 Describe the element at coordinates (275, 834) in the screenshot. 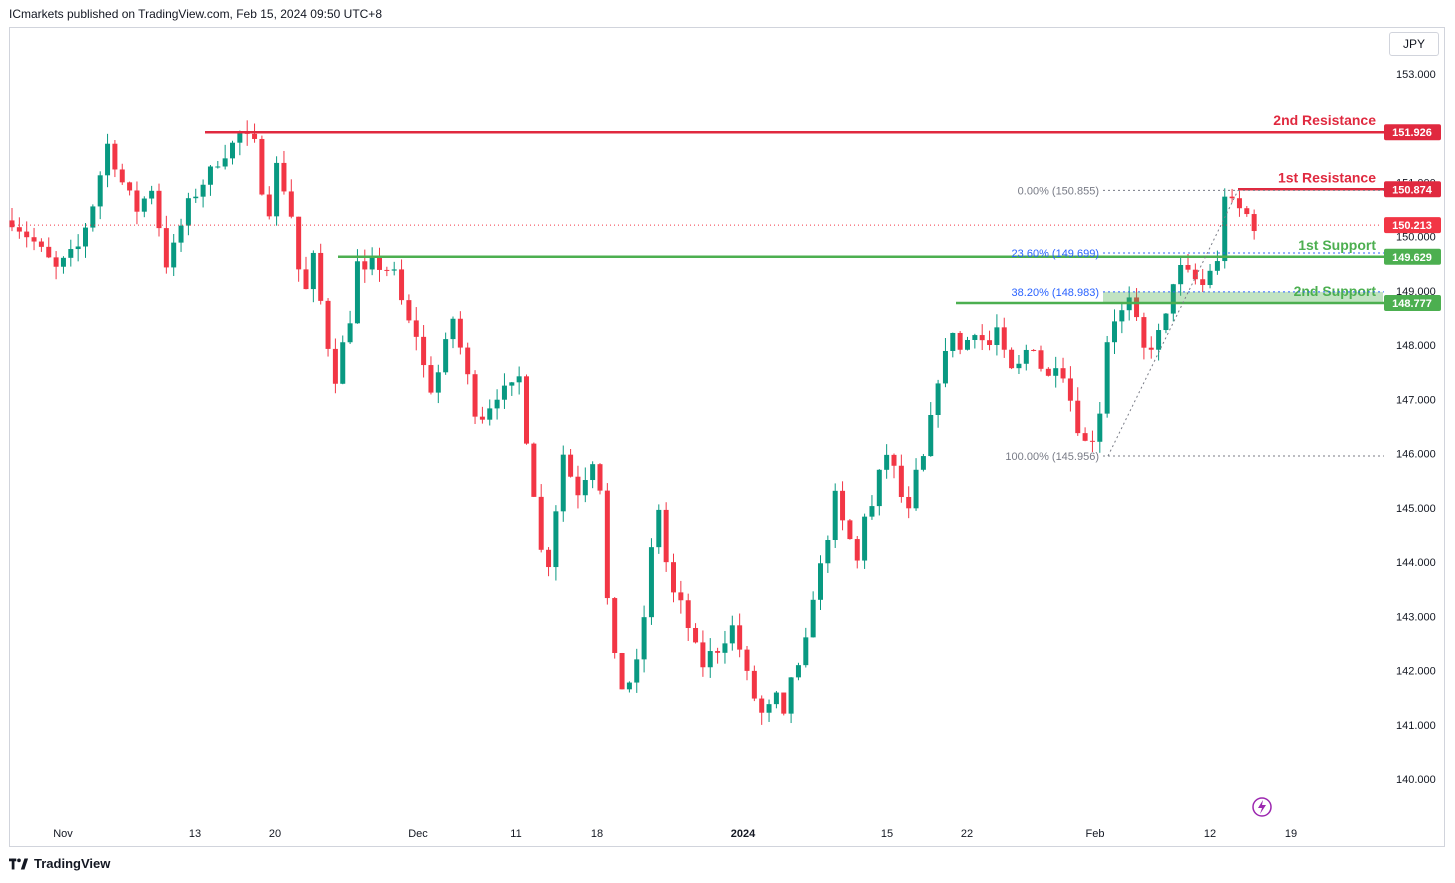

I see `x-tick-label: 20` at that location.